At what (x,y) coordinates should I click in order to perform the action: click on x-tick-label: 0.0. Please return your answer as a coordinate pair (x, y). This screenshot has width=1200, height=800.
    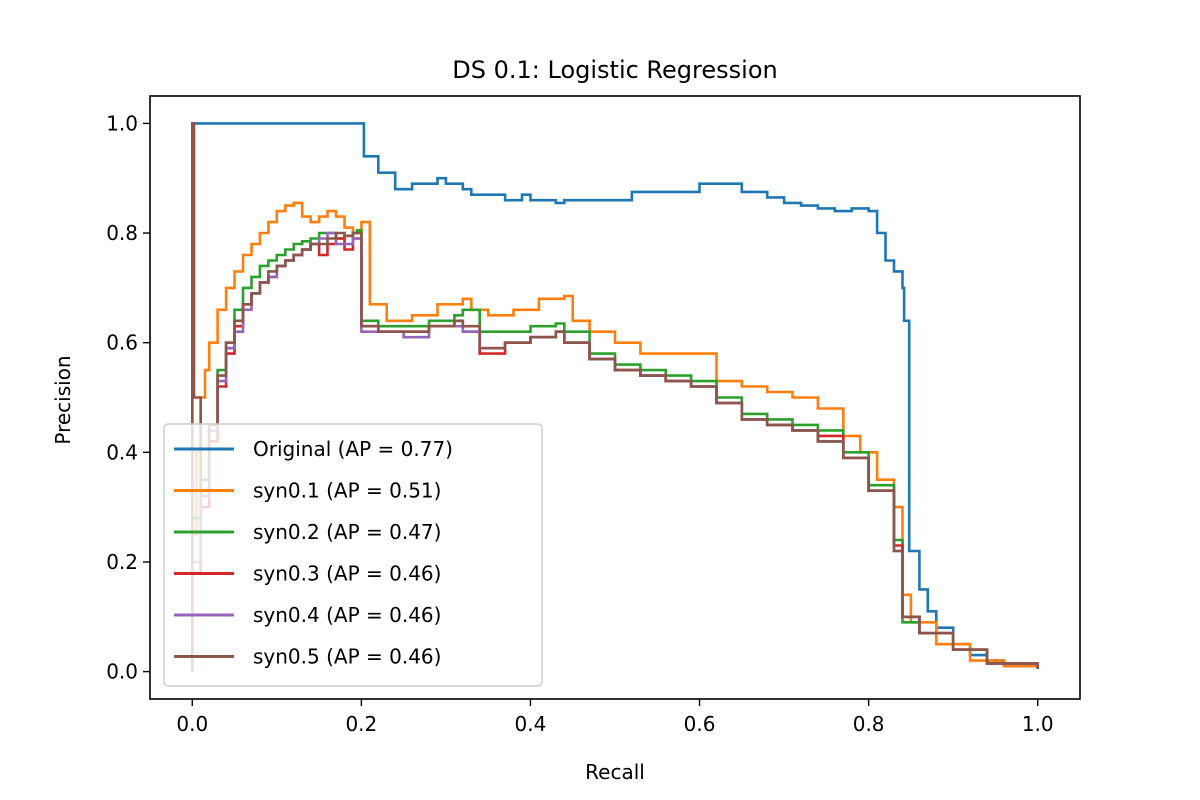
    Looking at the image, I should click on (192, 724).